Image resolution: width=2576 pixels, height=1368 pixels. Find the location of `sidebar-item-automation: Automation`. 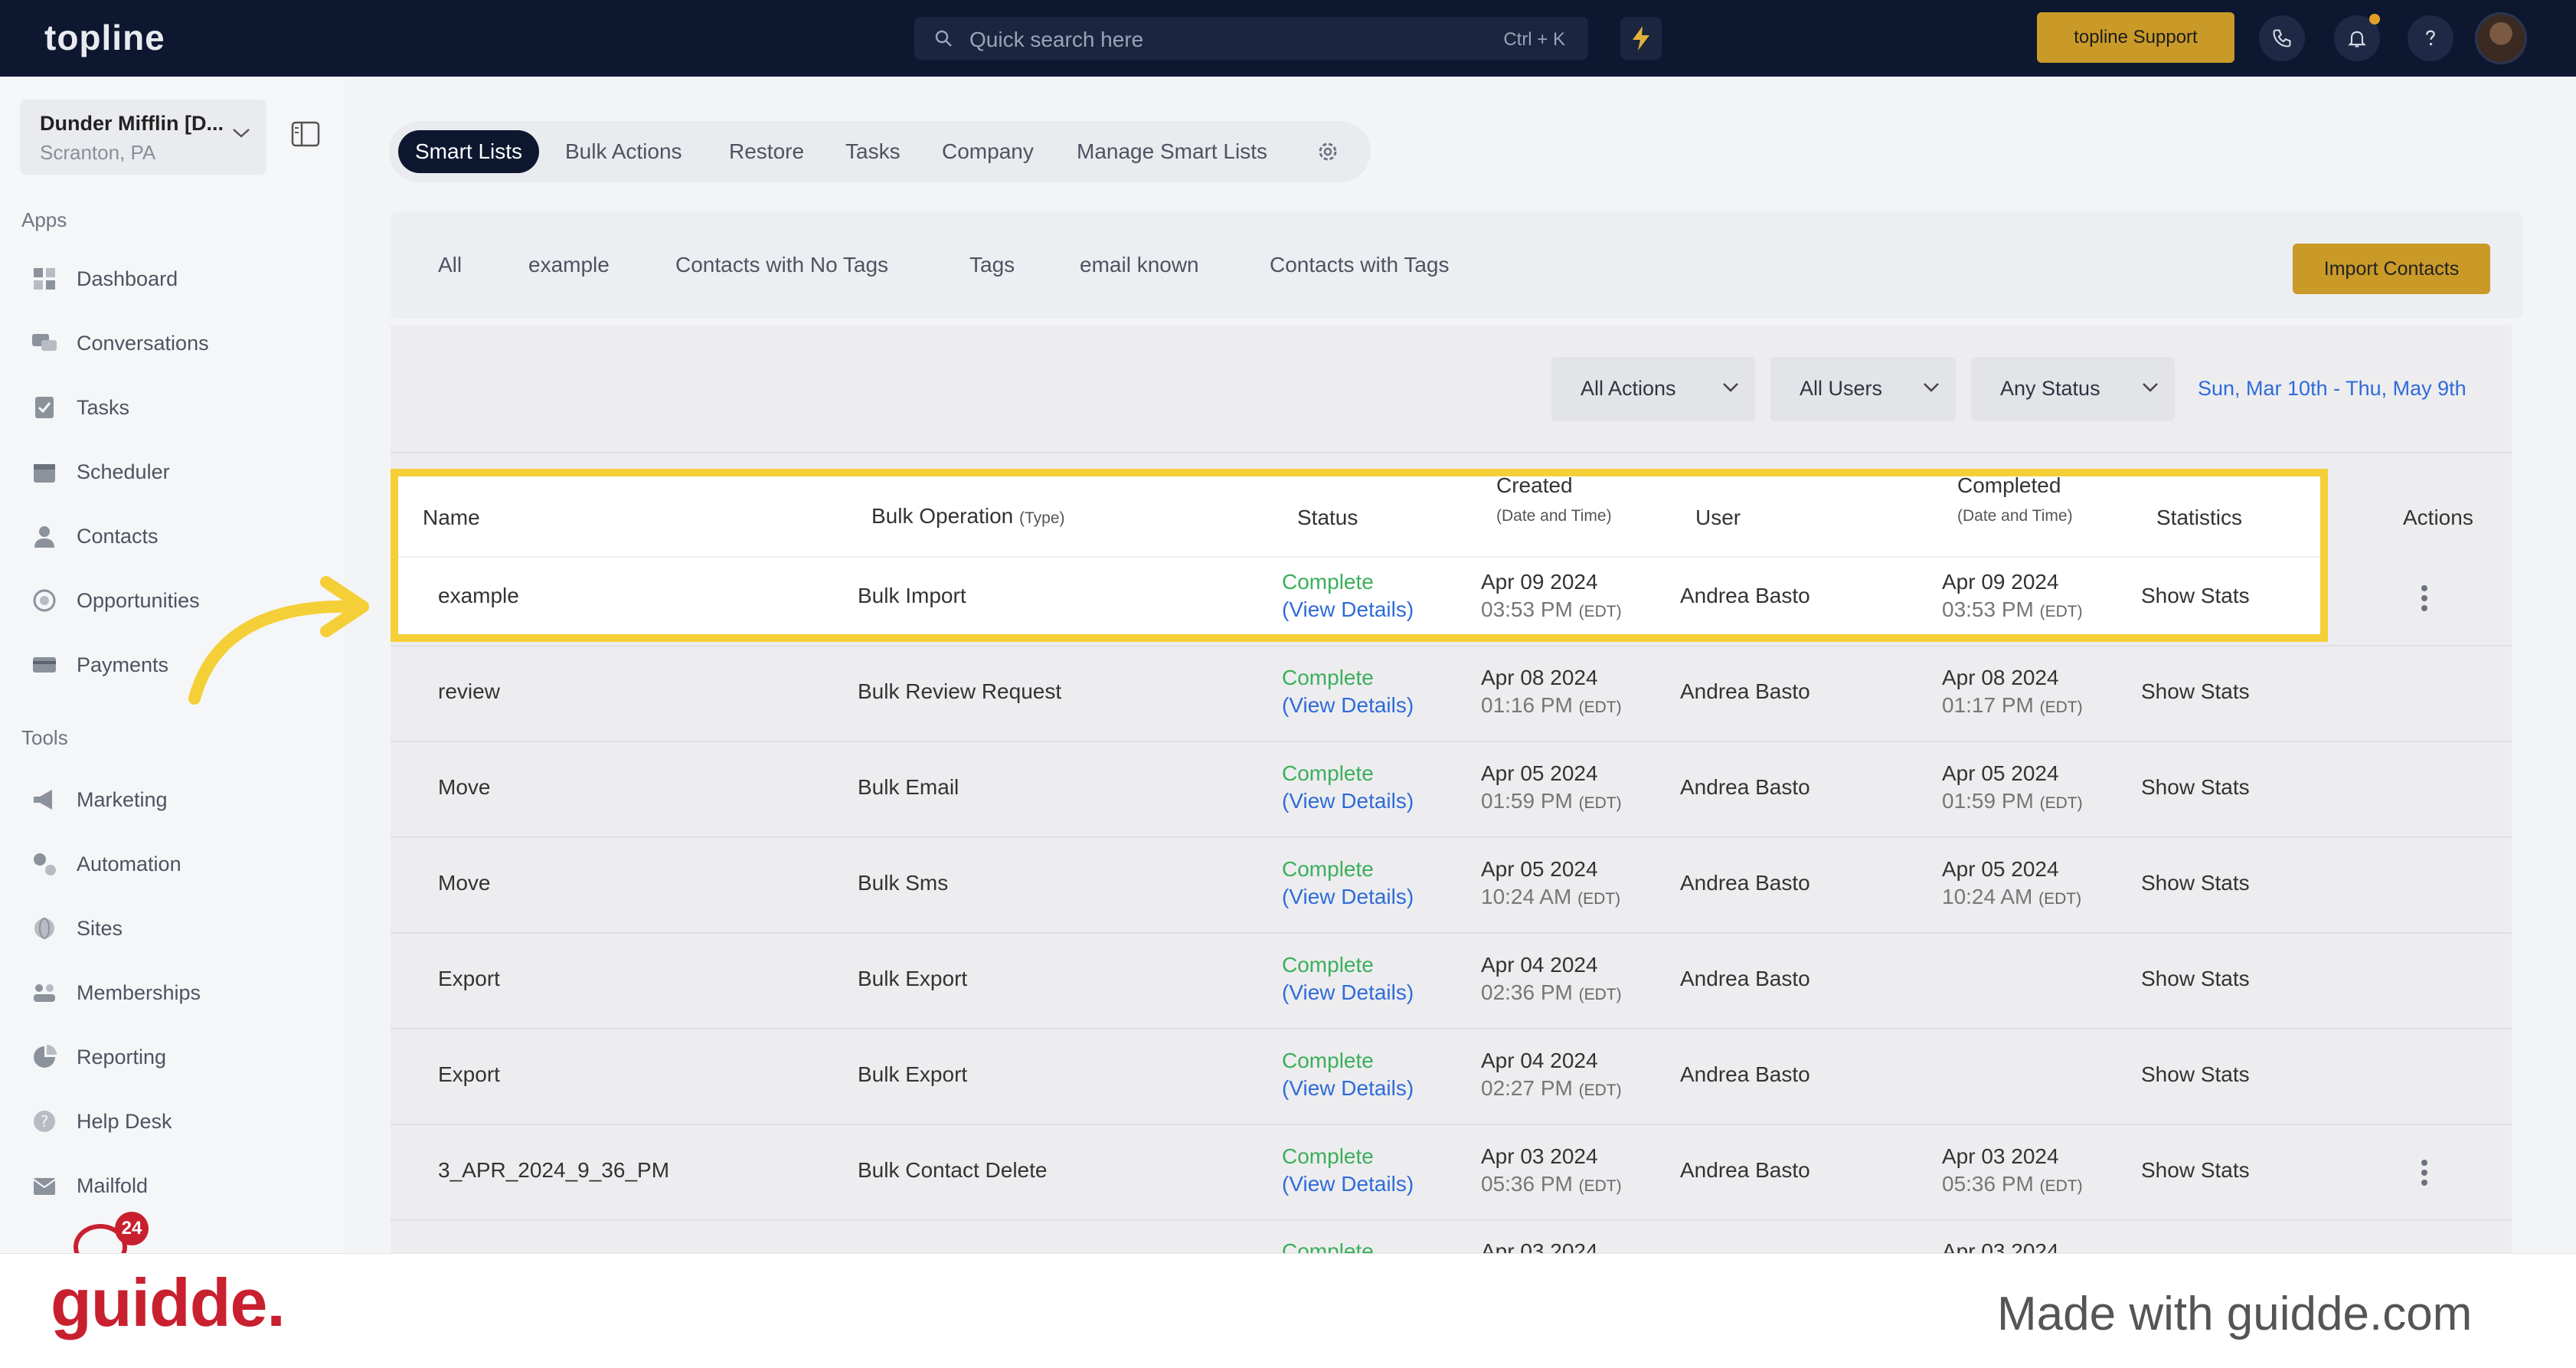

sidebar-item-automation: Automation is located at coordinates (106, 864).